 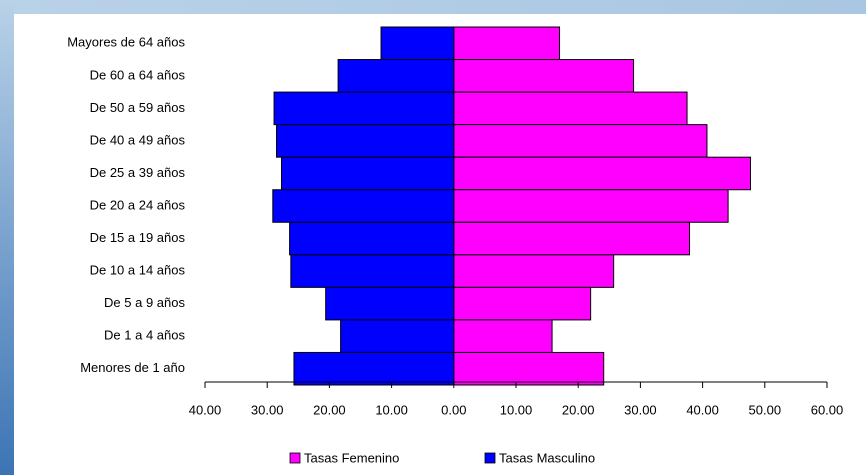 What do you see at coordinates (547, 457) in the screenshot?
I see `legend-label: Tasas Masculino` at bounding box center [547, 457].